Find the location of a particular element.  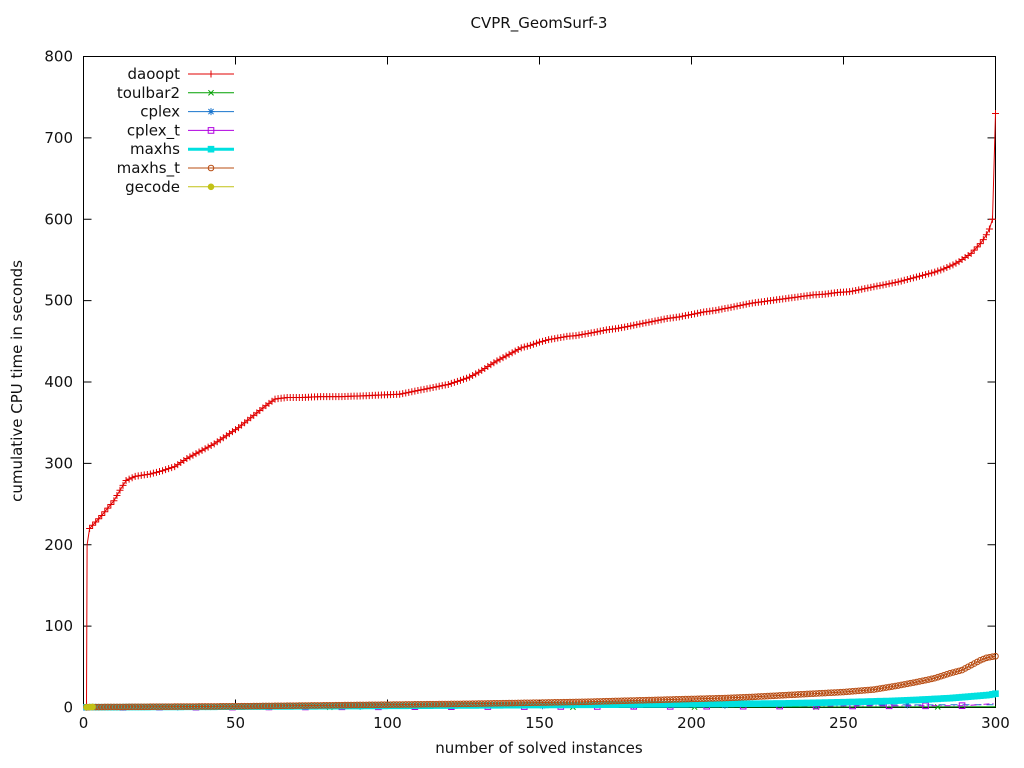

legend-label-cplex_t: cplex_t is located at coordinates (153, 130).